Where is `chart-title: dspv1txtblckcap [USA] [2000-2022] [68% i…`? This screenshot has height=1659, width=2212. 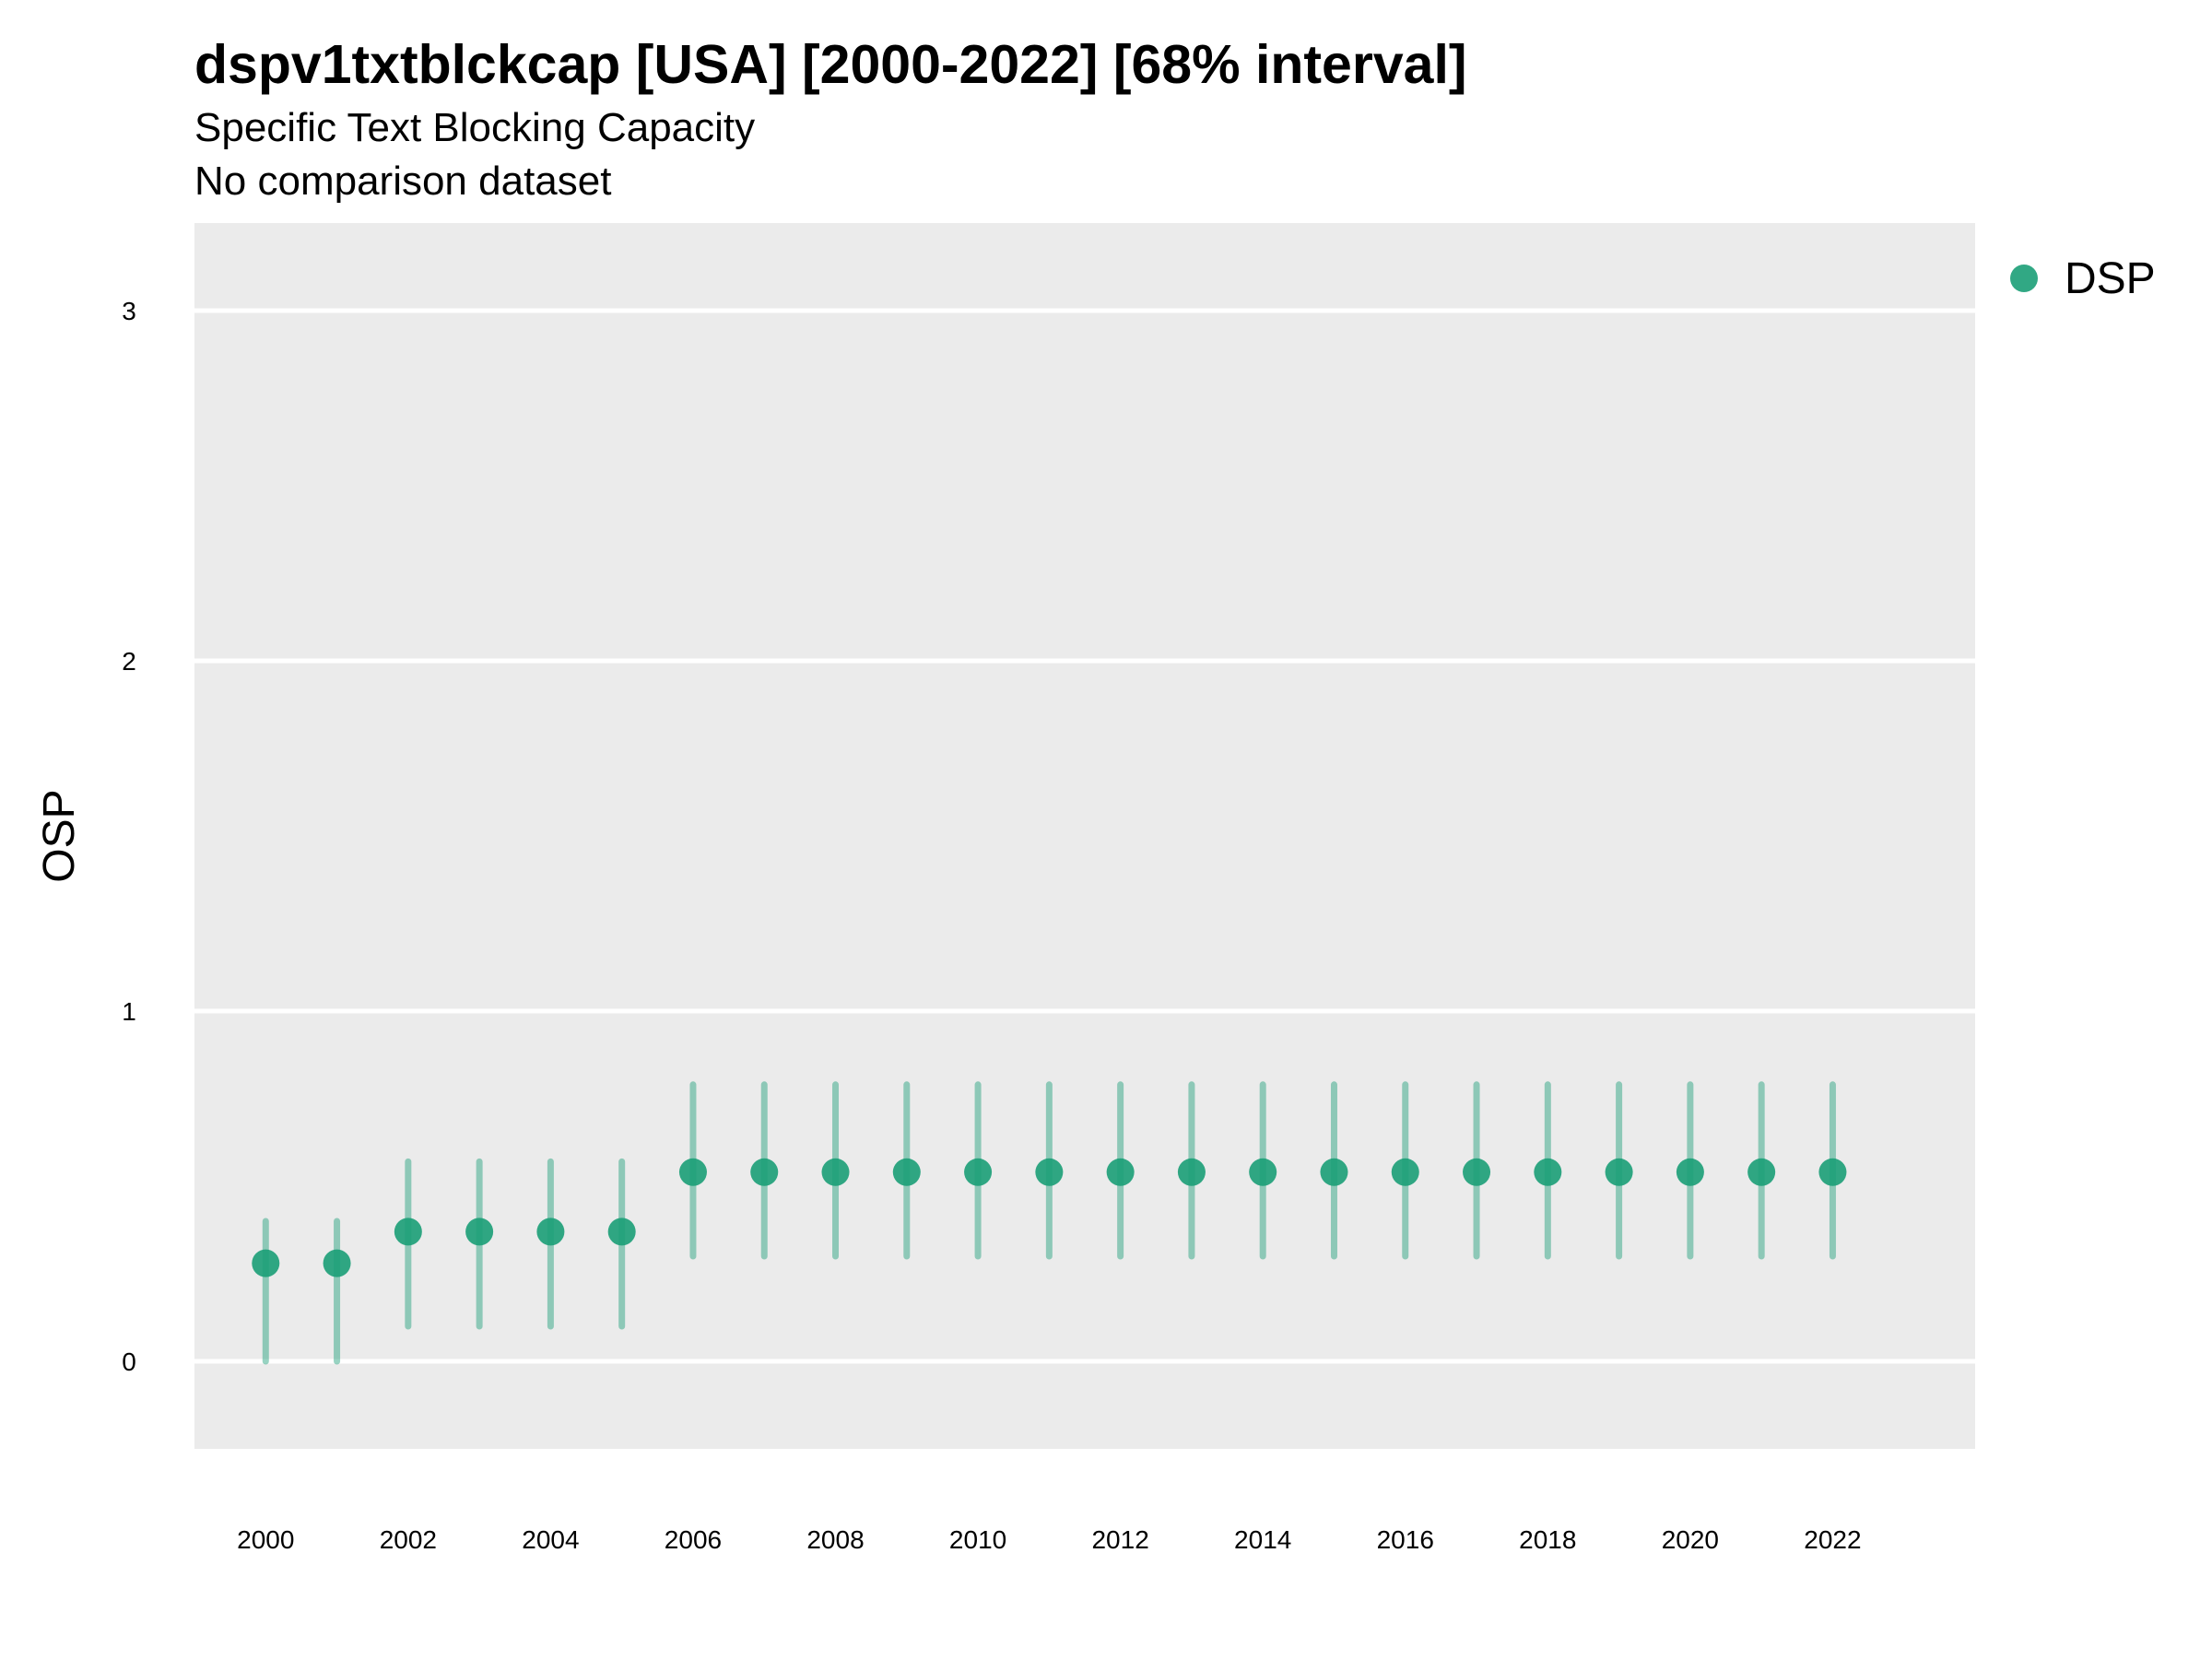 chart-title: dspv1txtblckcap [USA] [2000-2022] [68% i… is located at coordinates (830, 64).